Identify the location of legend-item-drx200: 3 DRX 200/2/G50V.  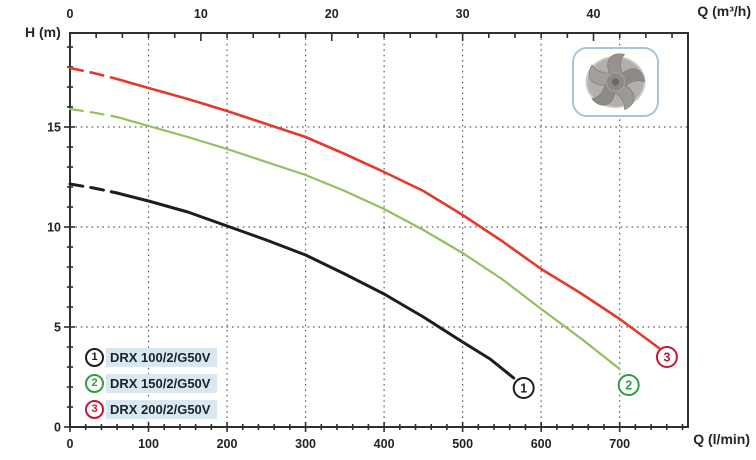
(151, 409).